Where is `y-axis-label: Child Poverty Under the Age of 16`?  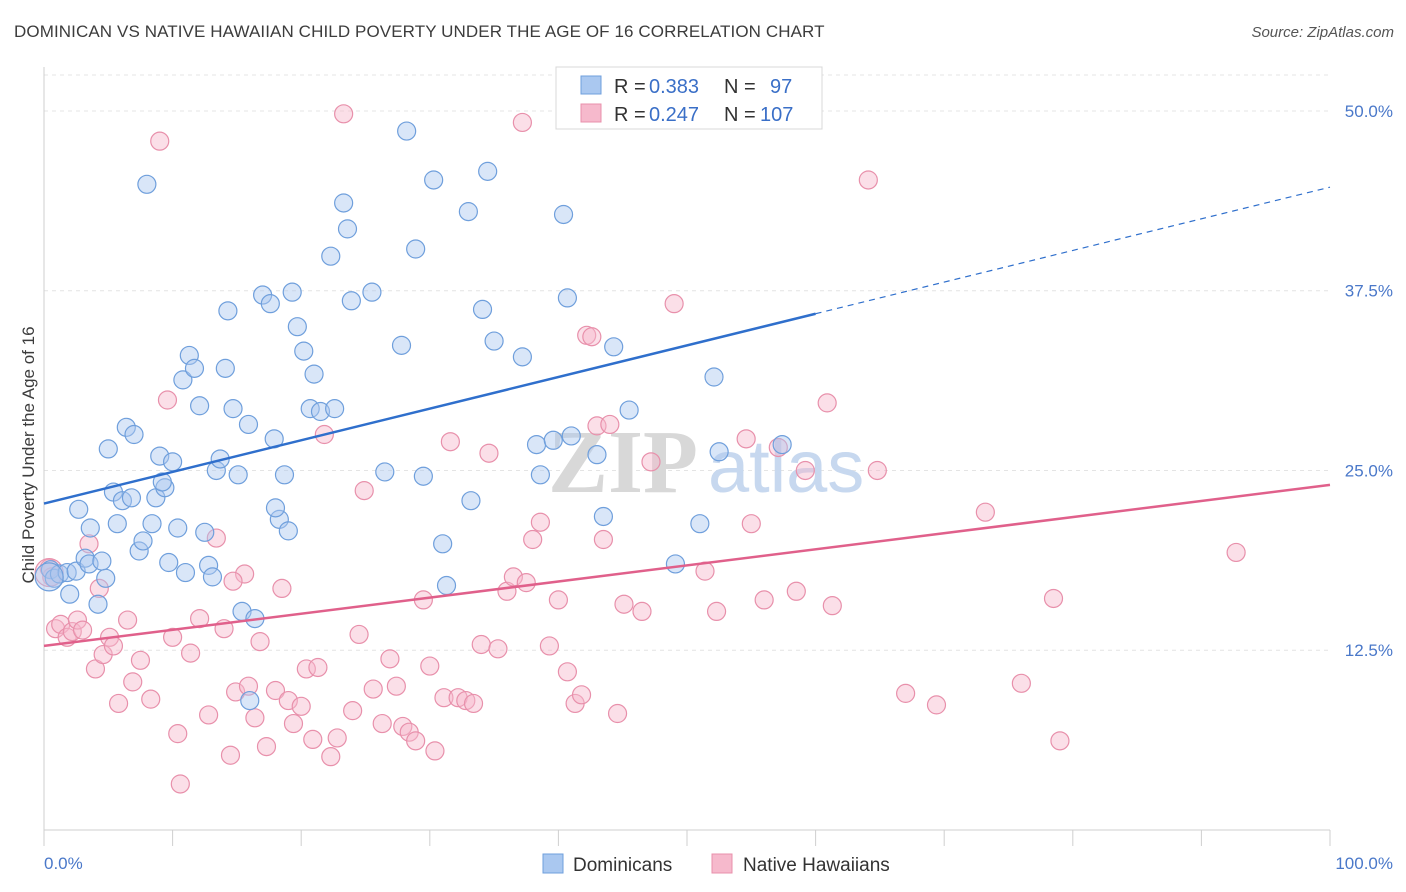 y-axis-label: Child Poverty Under the Age of 16 is located at coordinates (28, 454).